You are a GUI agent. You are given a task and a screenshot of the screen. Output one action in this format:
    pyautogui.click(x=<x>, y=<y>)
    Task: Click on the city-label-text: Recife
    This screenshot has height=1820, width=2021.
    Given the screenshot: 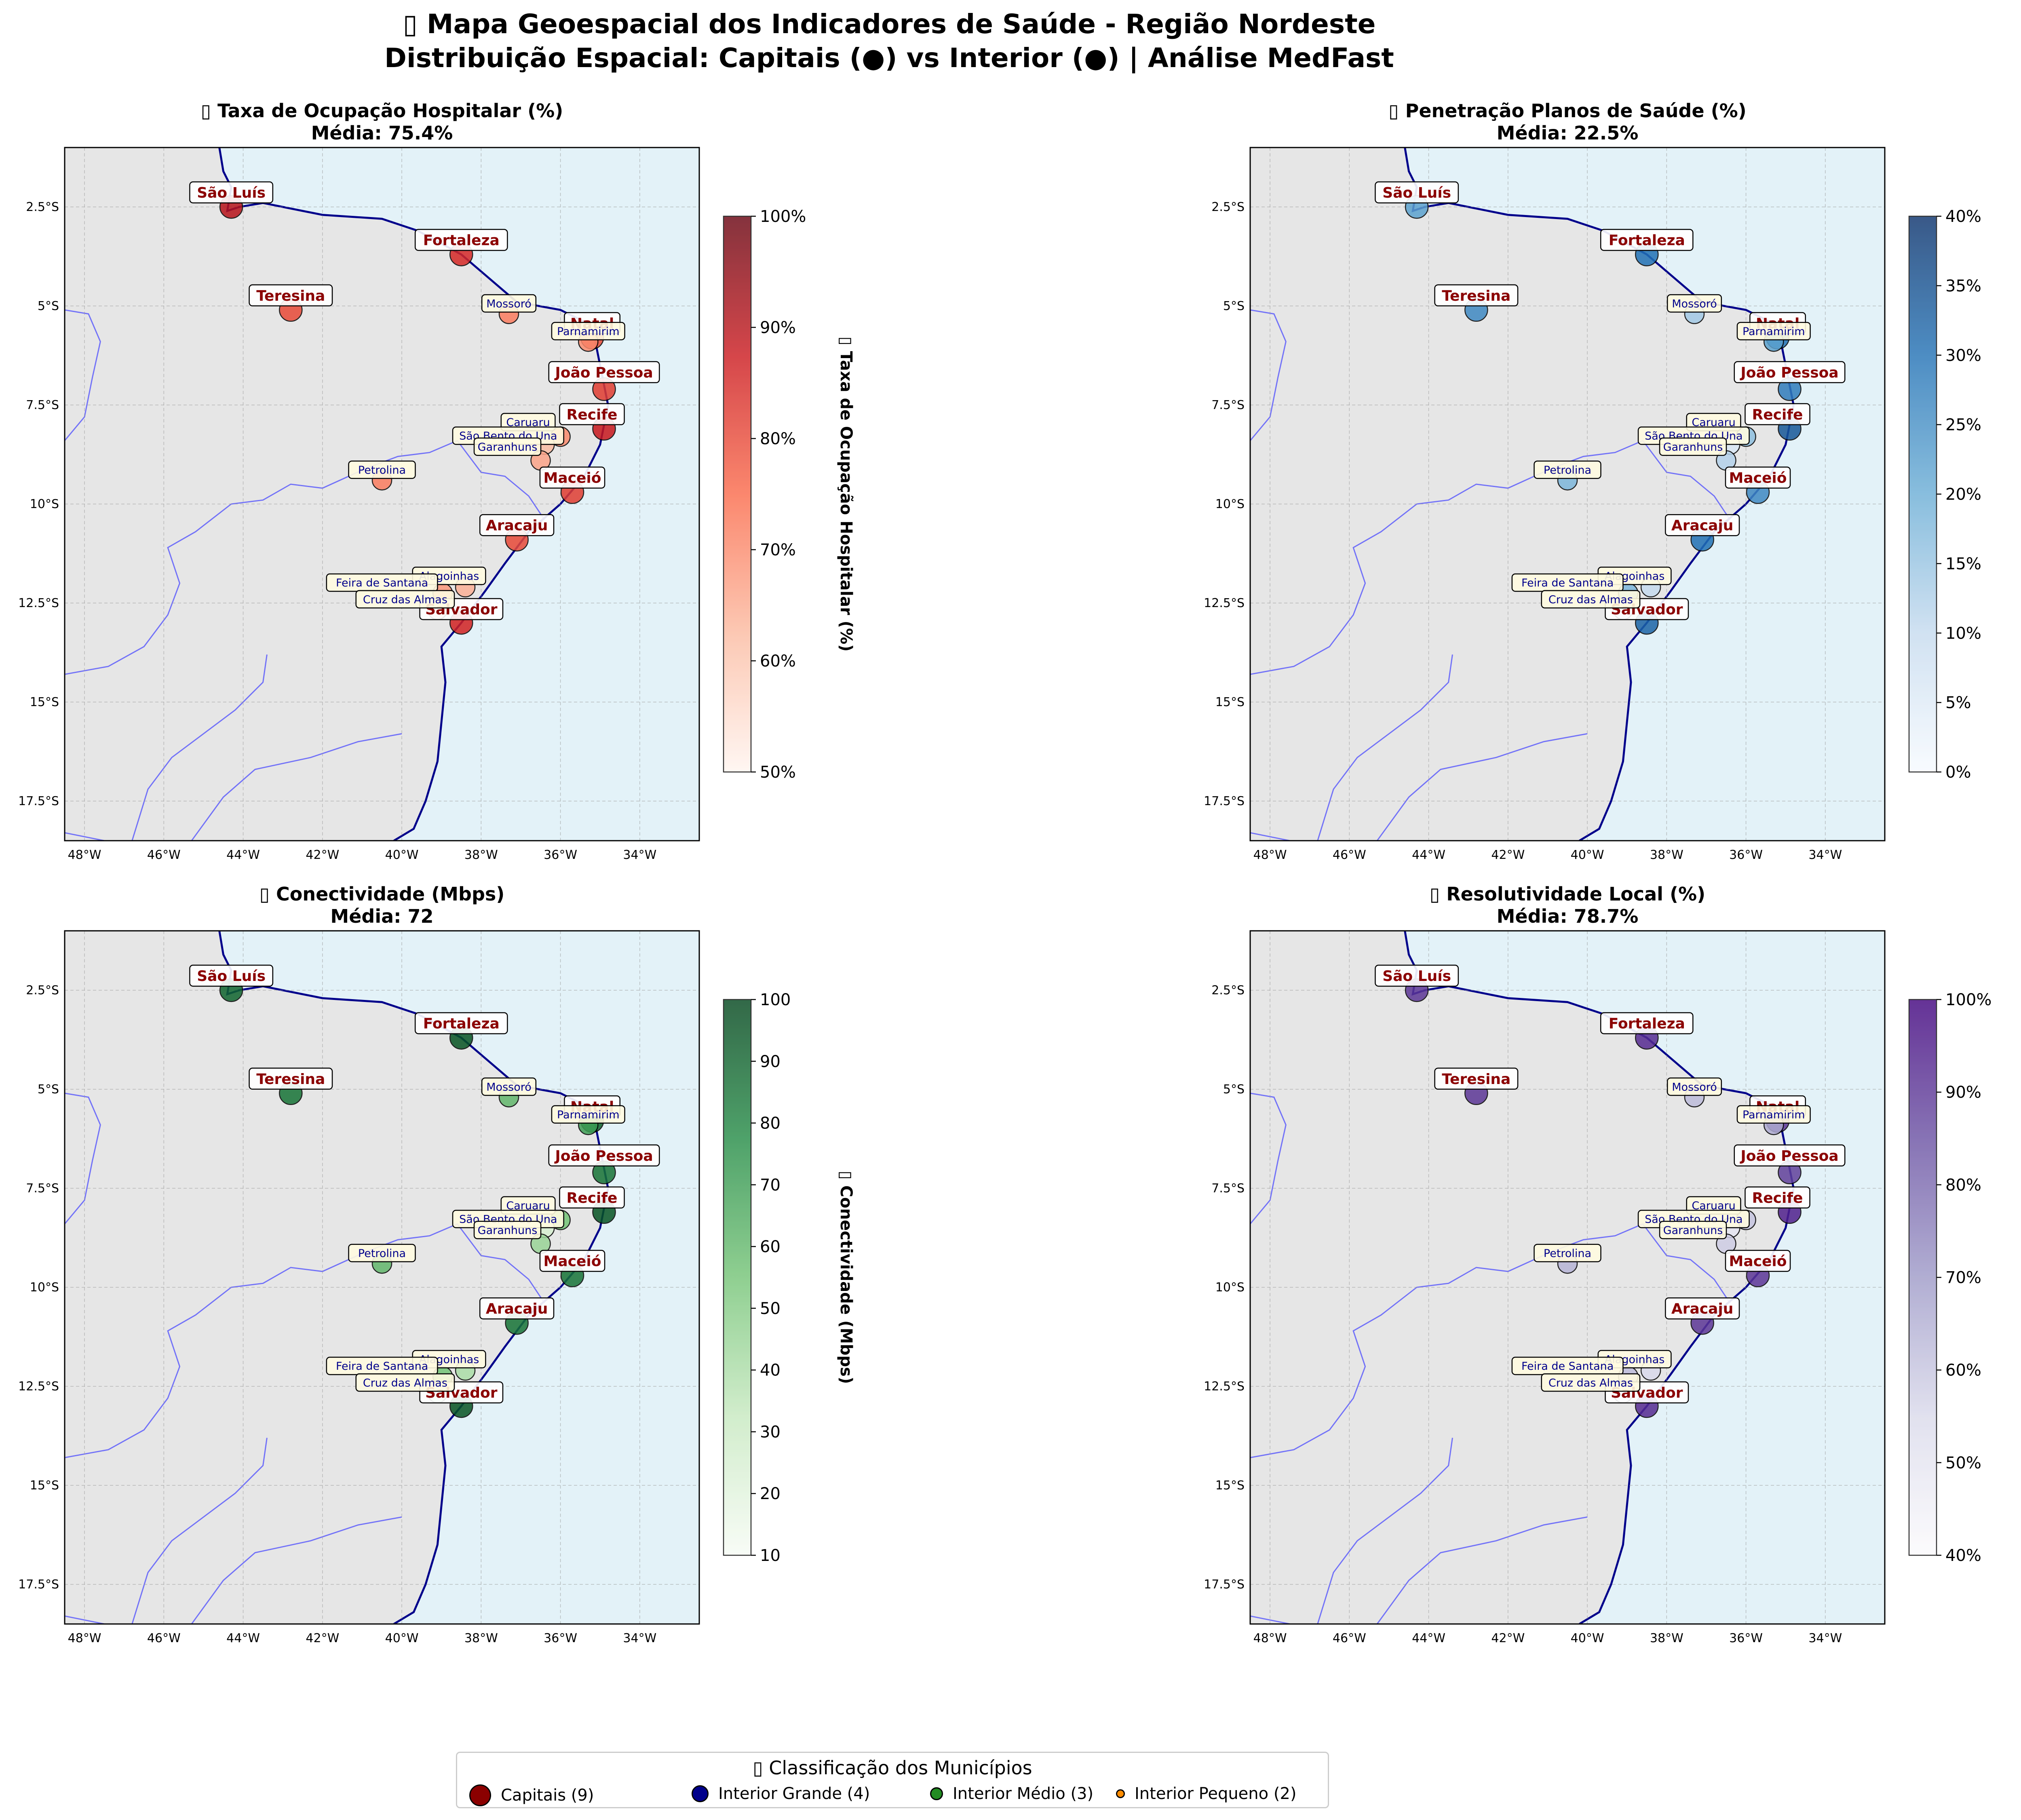 What is the action you would take?
    pyautogui.click(x=592, y=1198)
    